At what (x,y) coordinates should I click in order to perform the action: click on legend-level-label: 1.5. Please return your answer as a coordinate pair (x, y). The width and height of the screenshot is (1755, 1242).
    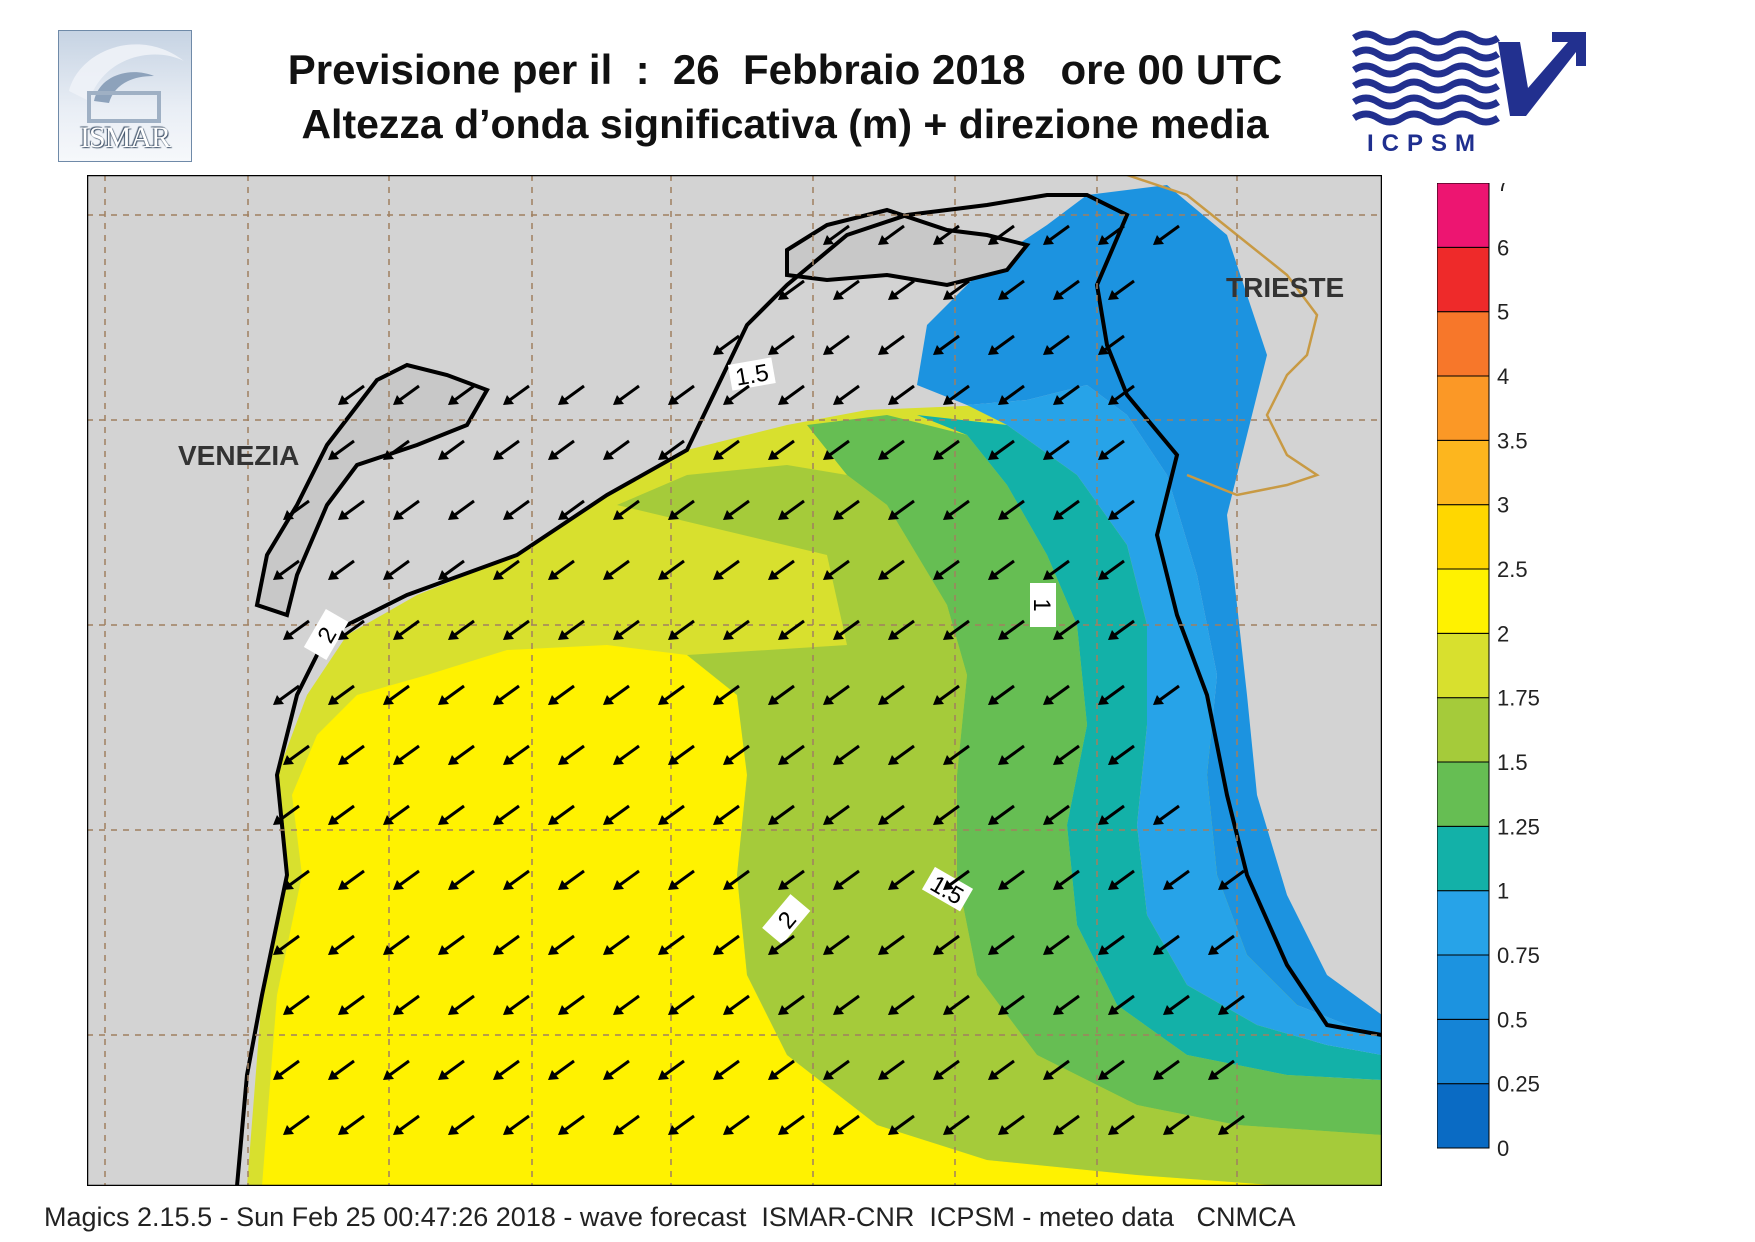
    Looking at the image, I should click on (1512, 762).